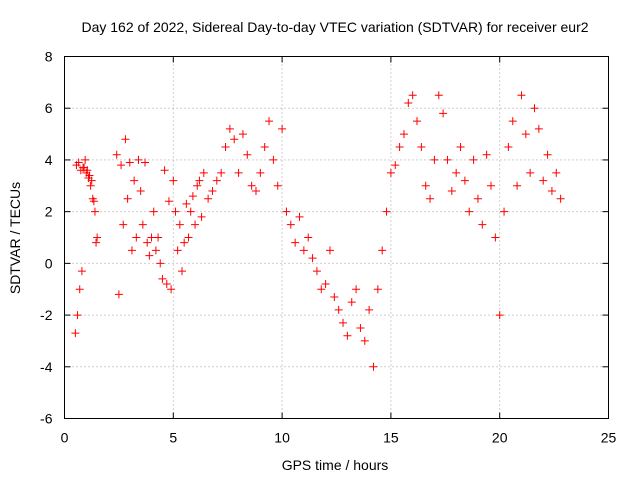  What do you see at coordinates (46, 419) in the screenshot?
I see `y-tick-label: -6` at bounding box center [46, 419].